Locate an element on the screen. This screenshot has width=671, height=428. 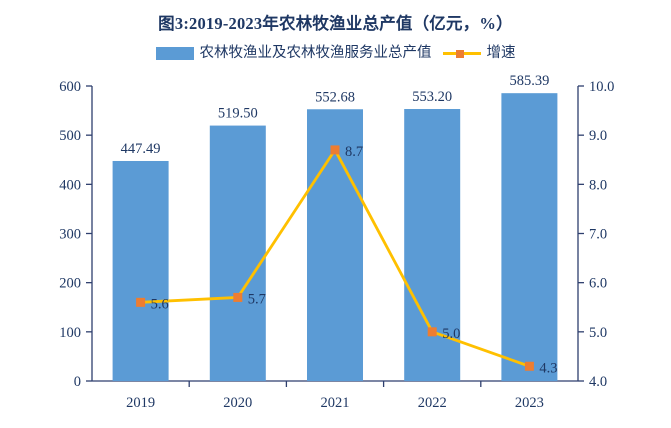
line-marker-2019 is located at coordinates (141, 302).